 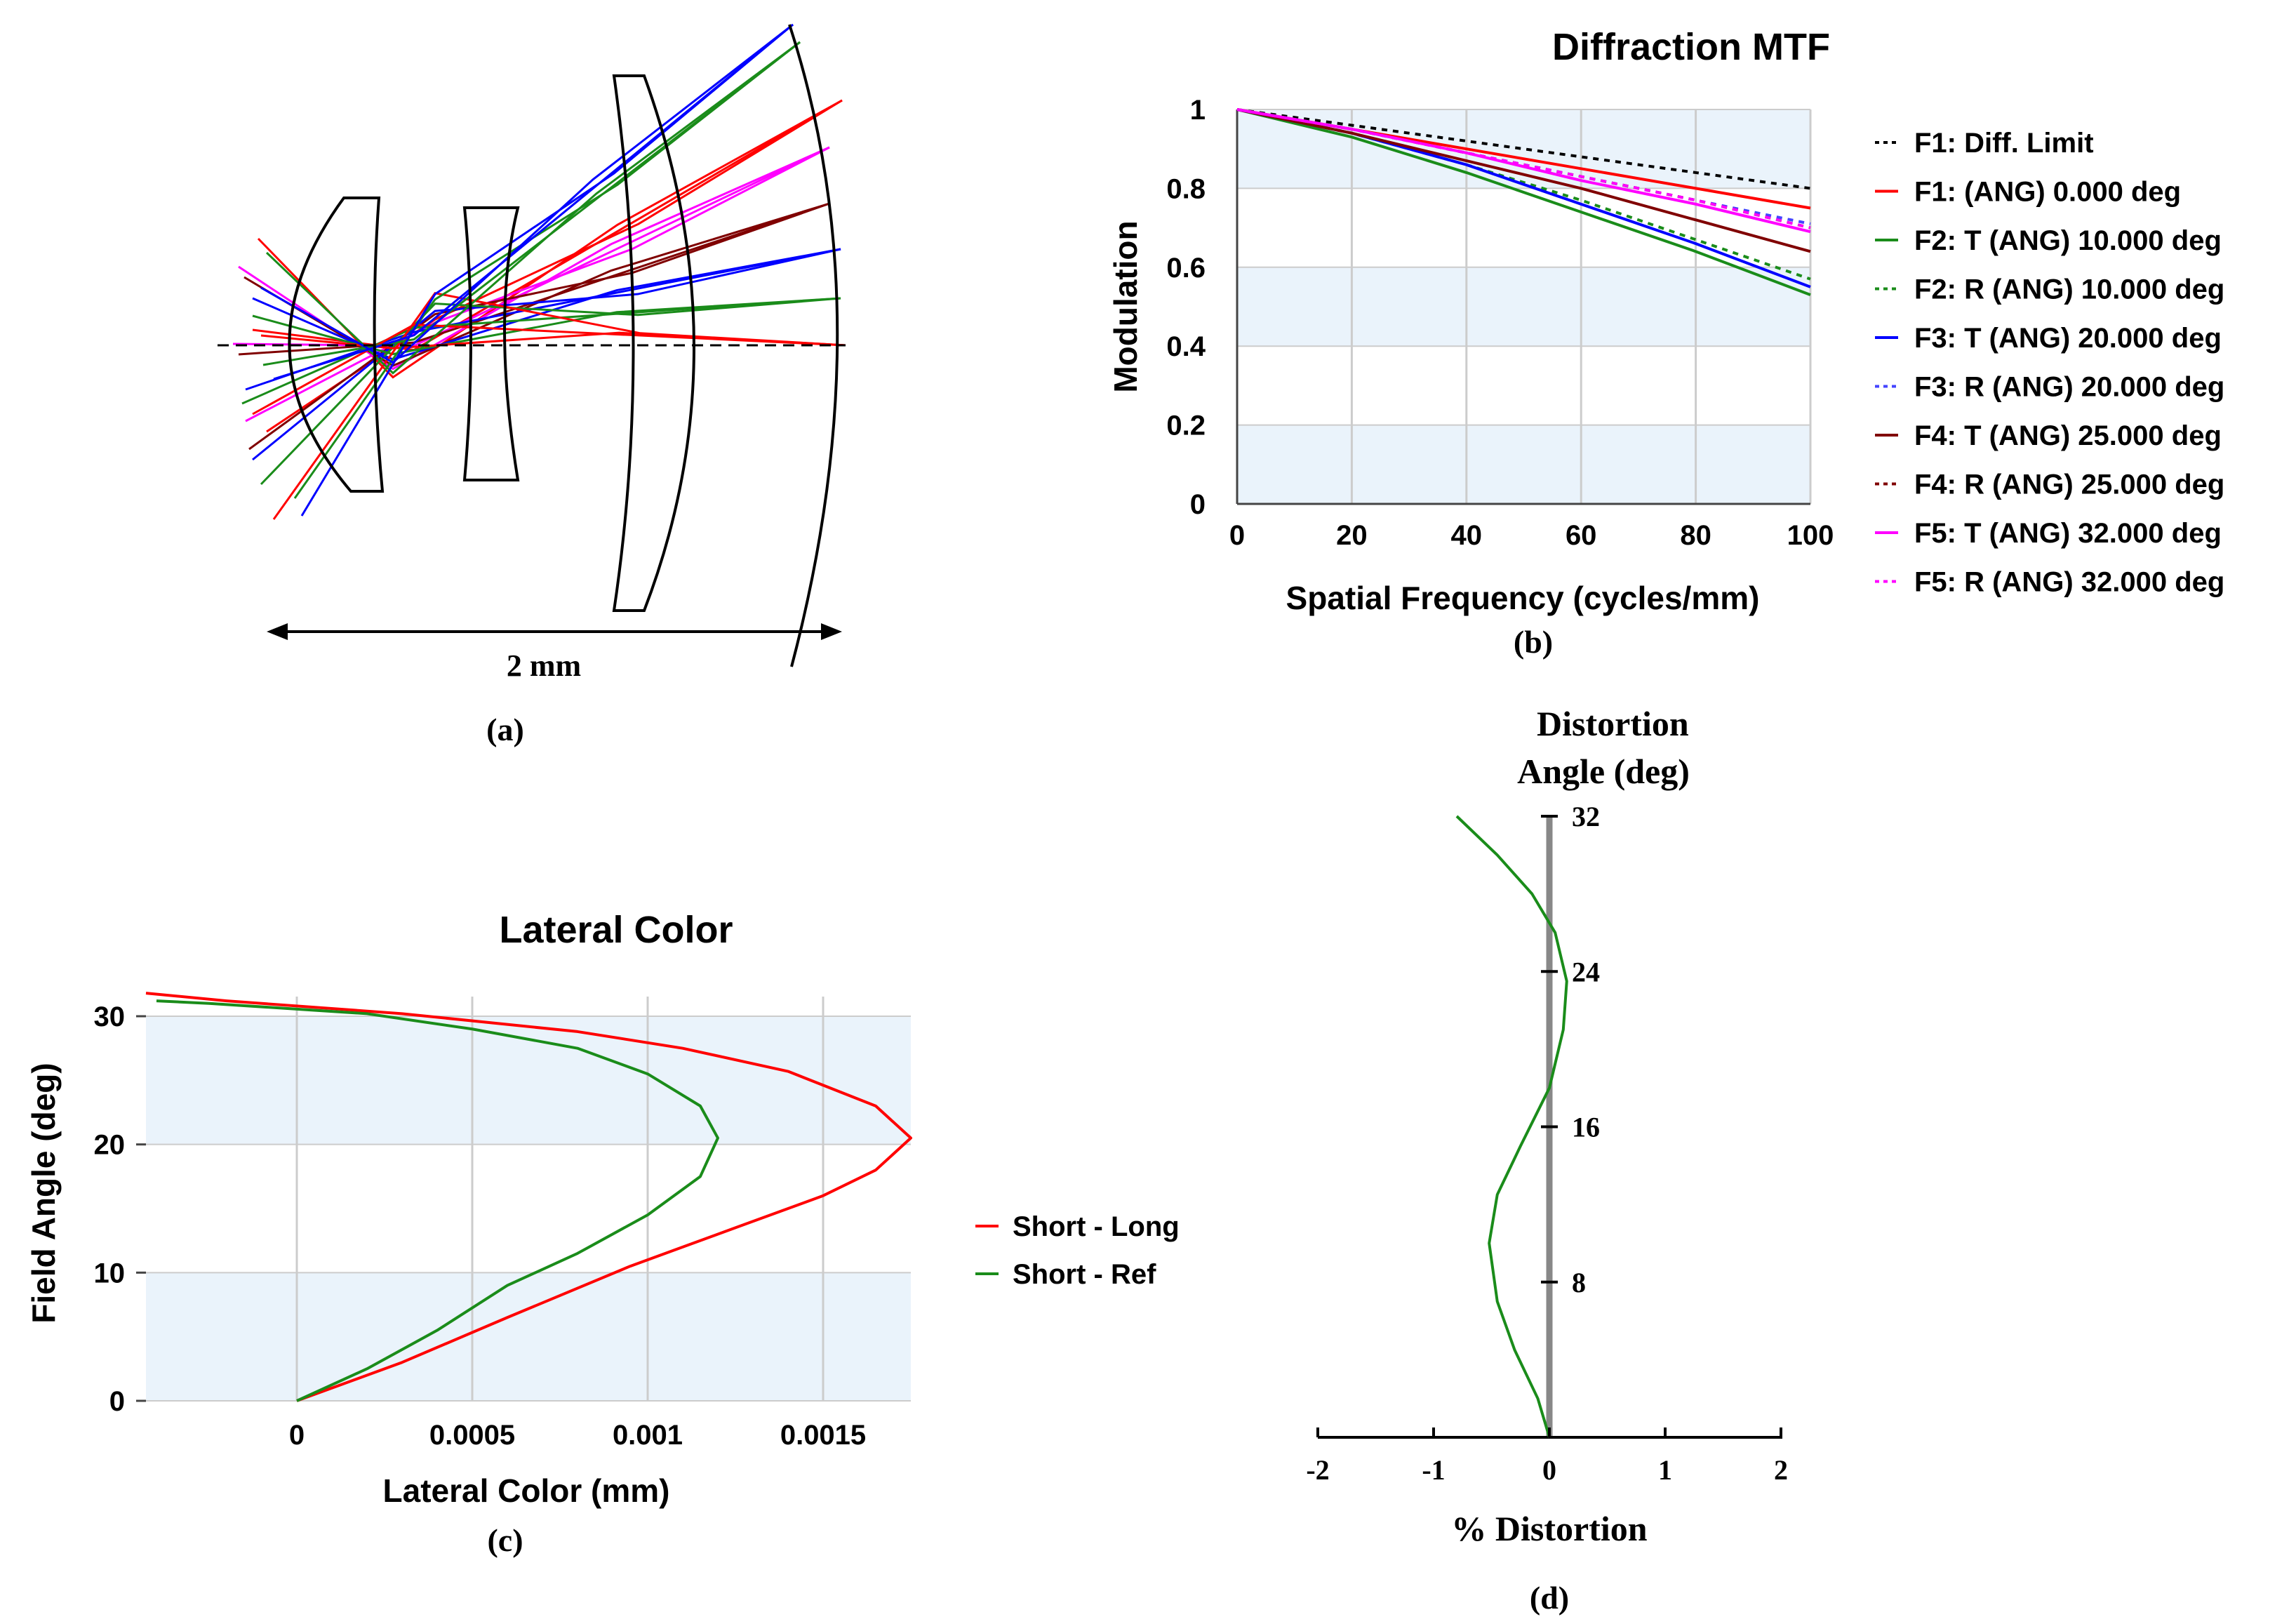 I want to click on distortion-title: Distortion, so click(x=1613, y=723).